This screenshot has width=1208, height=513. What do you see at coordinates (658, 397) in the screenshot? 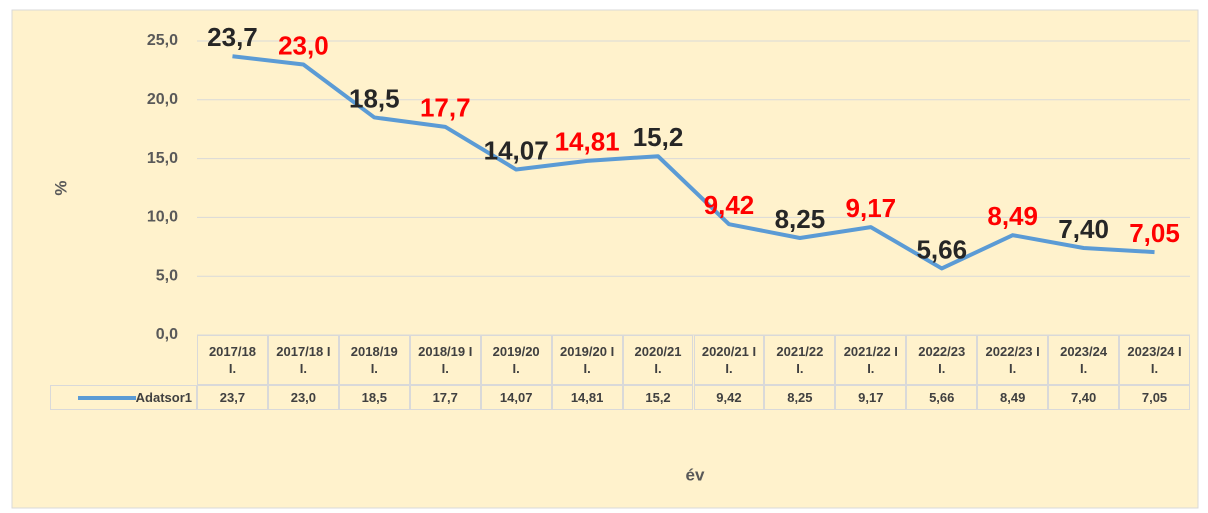
I see `table-value: 15,2` at bounding box center [658, 397].